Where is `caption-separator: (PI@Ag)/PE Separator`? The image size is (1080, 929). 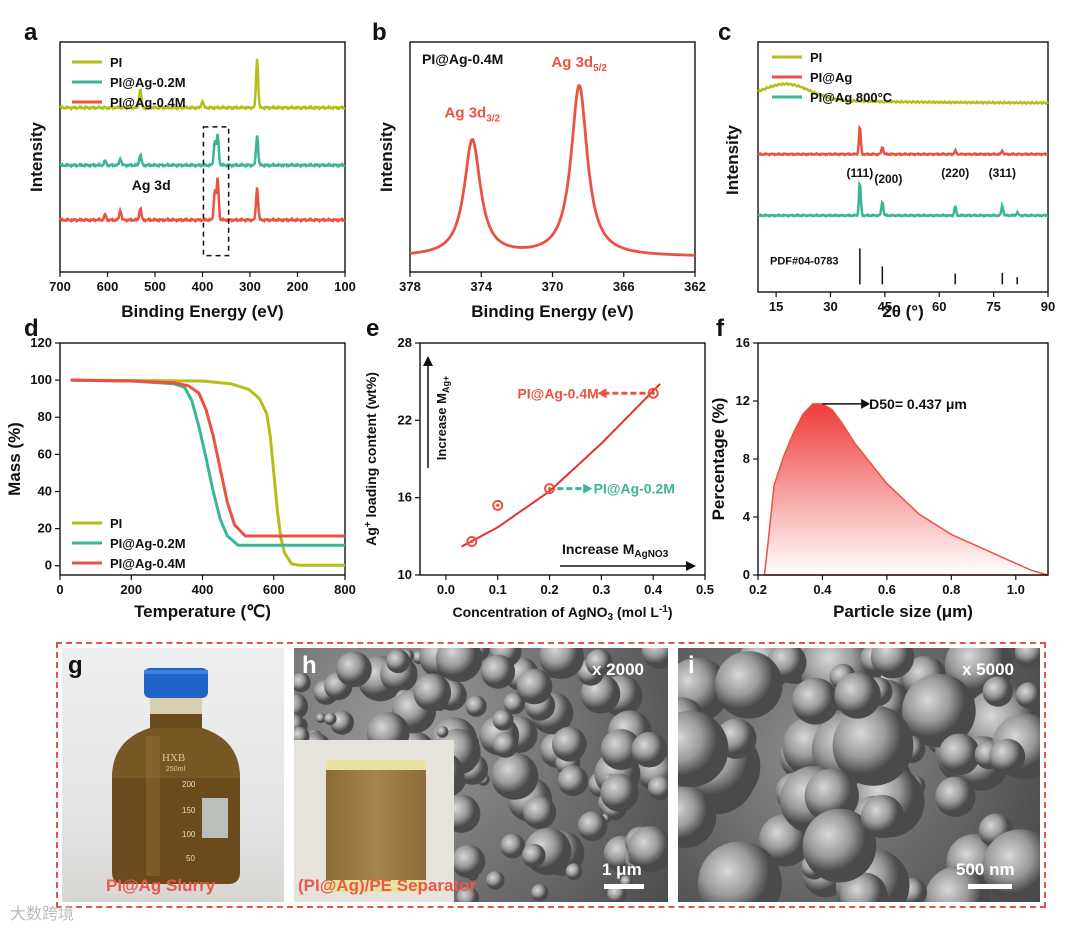
caption-separator: (PI@Ag)/PE Separator is located at coordinates (387, 885).